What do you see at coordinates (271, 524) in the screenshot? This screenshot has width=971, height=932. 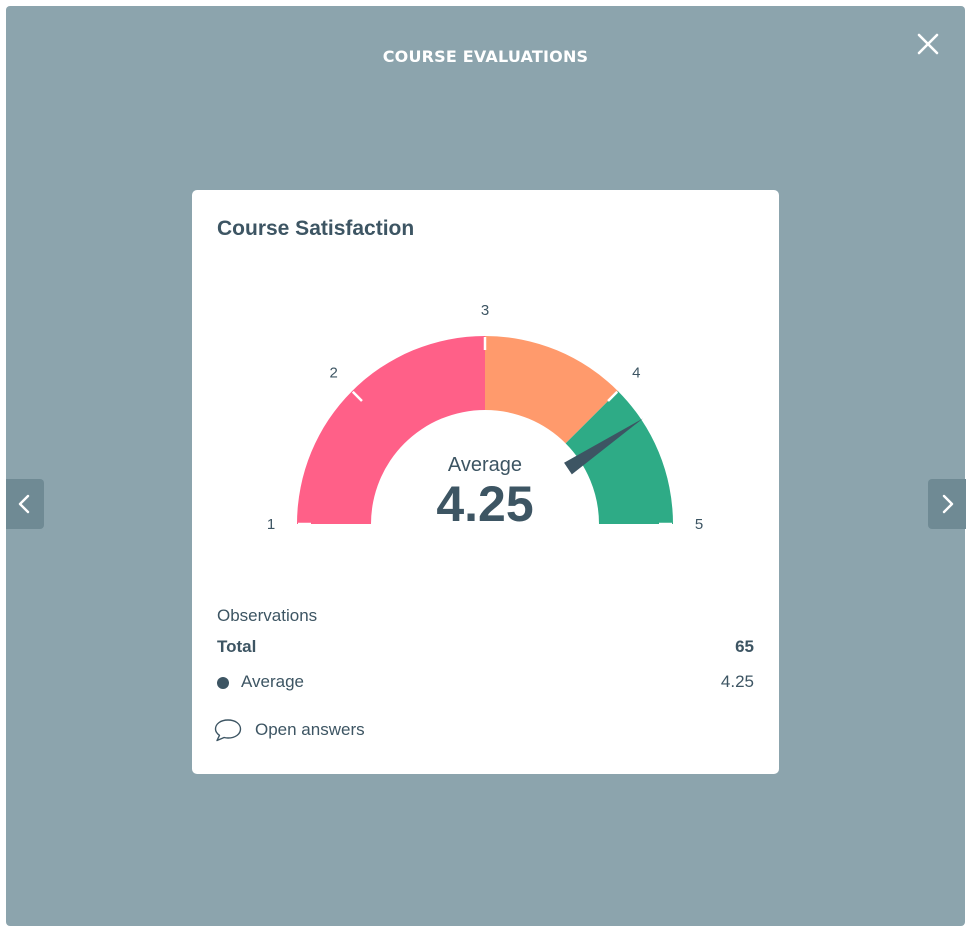 I see `gauge-tick-label-1: 1` at bounding box center [271, 524].